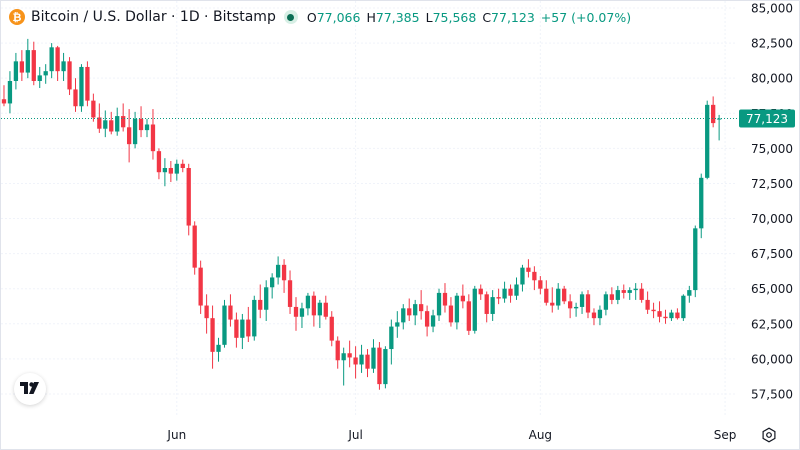 Image resolution: width=800 pixels, height=450 pixels. What do you see at coordinates (772, 324) in the screenshot?
I see `y-tick-label: 62,500` at bounding box center [772, 324].